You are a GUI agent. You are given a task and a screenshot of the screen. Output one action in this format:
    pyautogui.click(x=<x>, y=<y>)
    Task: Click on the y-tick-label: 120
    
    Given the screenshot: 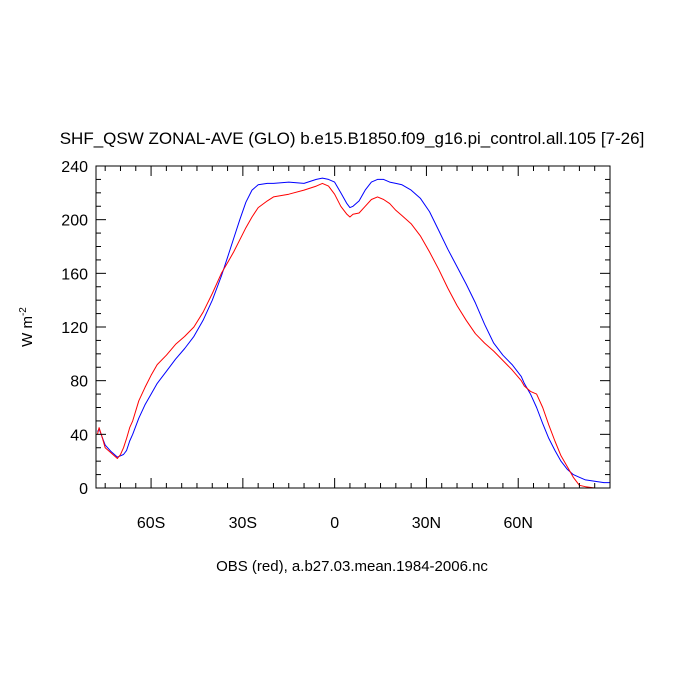 What is the action you would take?
    pyautogui.click(x=74, y=328)
    